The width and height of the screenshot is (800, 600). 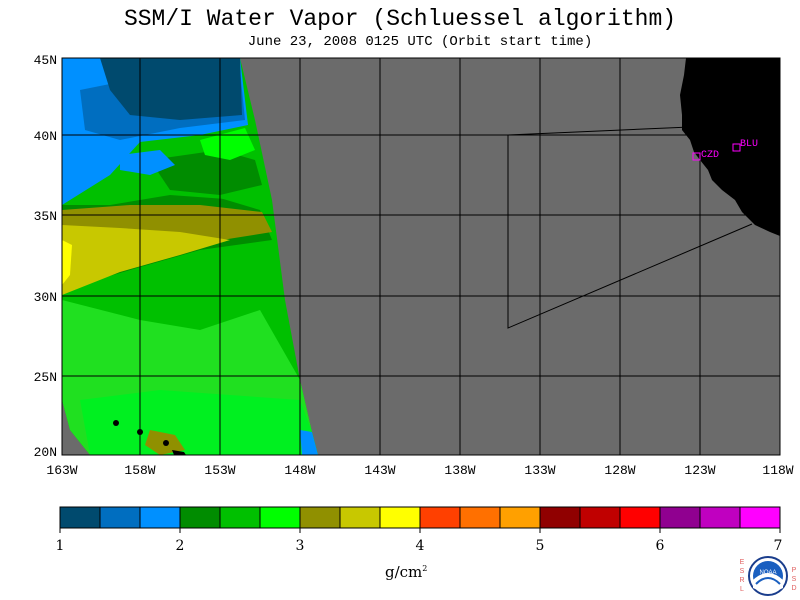 What do you see at coordinates (166, 443) in the screenshot?
I see `island-maui` at bounding box center [166, 443].